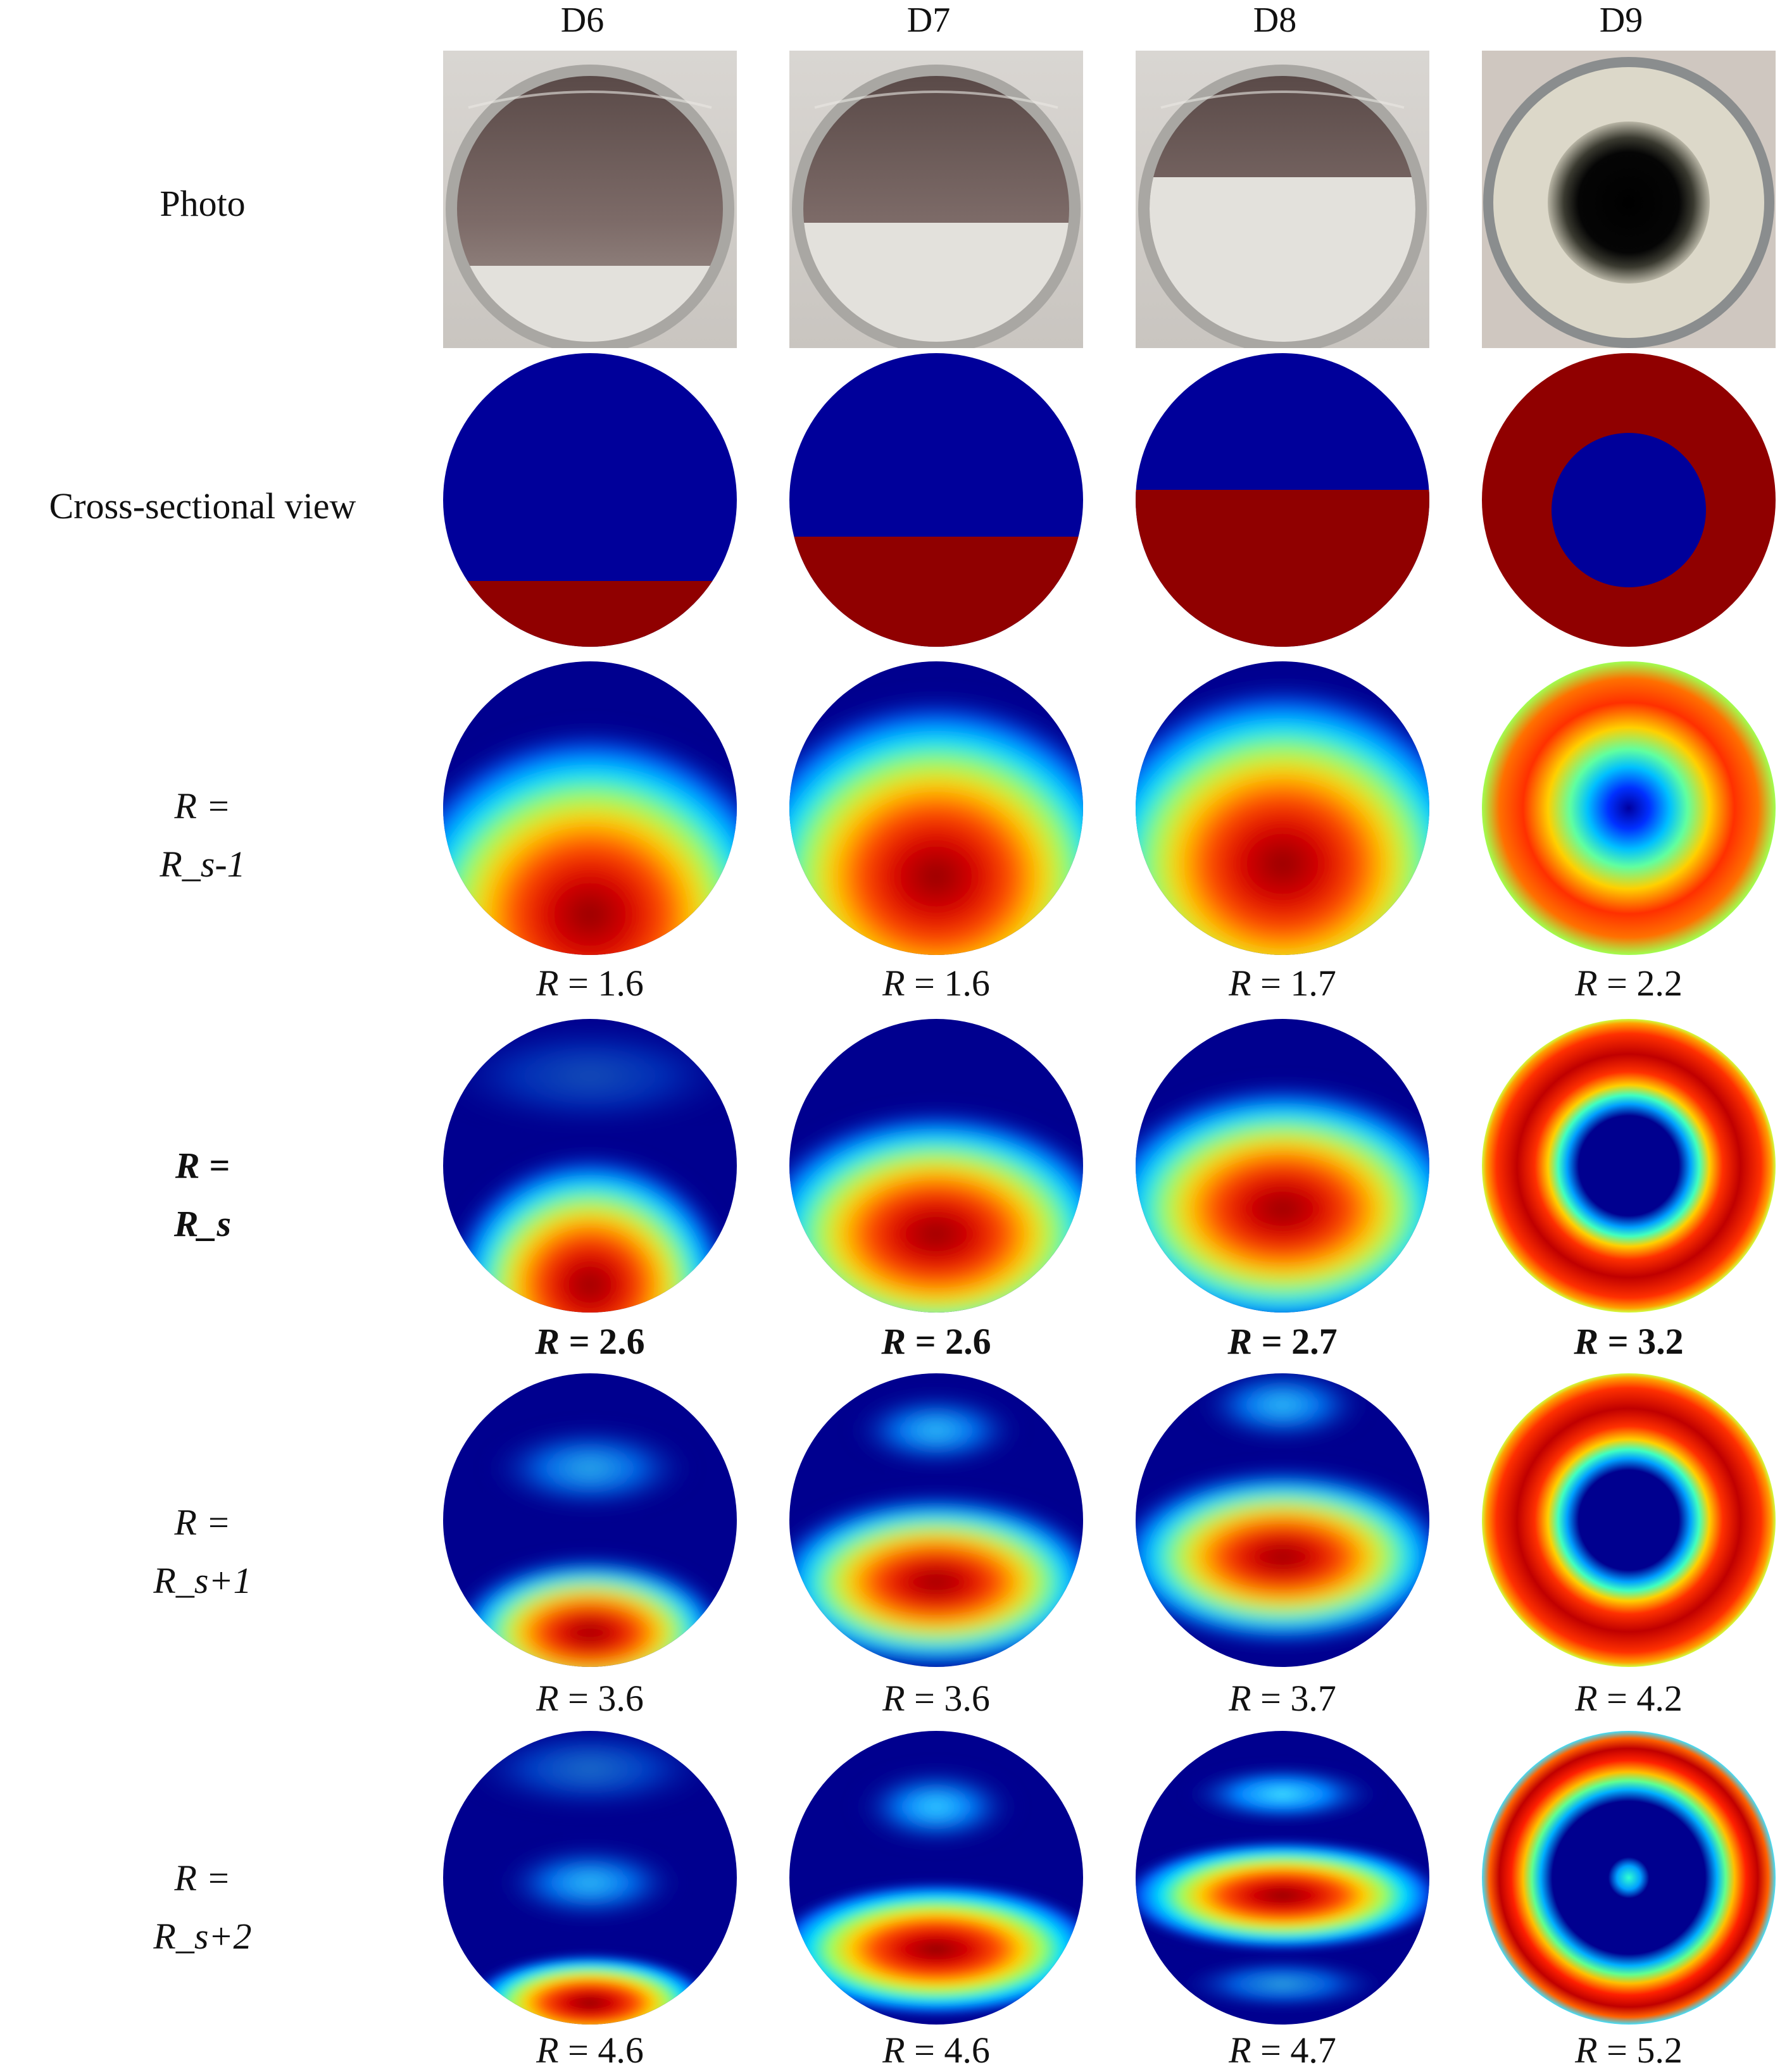 This screenshot has width=1787, height=2072. I want to click on cross-section-d9, so click(1629, 500).